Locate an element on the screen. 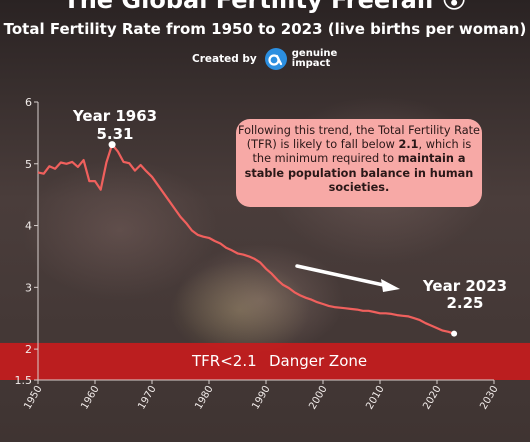 Image resolution: width=530 pixels, height=442 pixels. brand-name: genuine impact is located at coordinates (315, 59).